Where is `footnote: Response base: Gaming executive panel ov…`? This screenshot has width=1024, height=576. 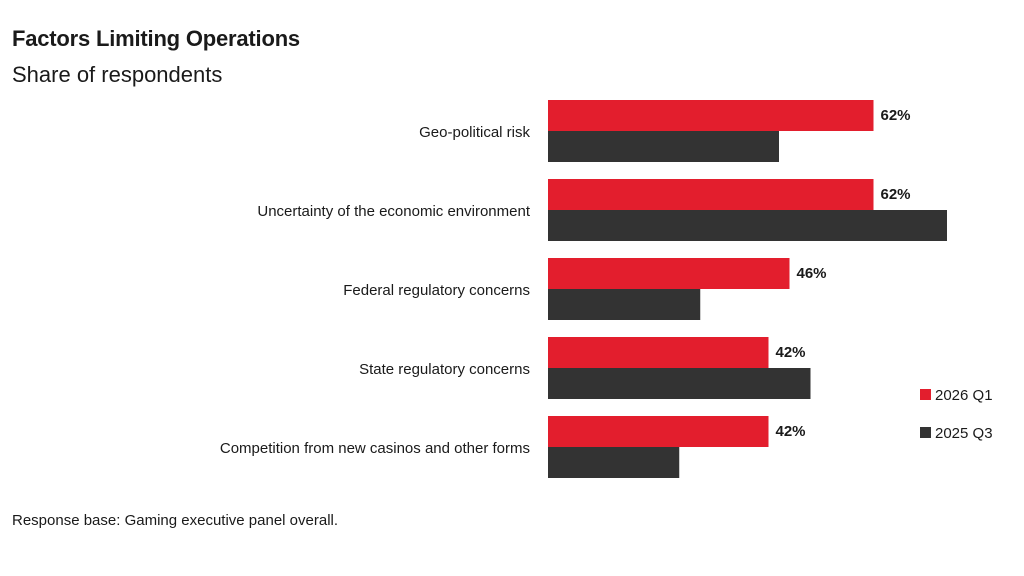 footnote: Response base: Gaming executive panel ov… is located at coordinates (175, 520).